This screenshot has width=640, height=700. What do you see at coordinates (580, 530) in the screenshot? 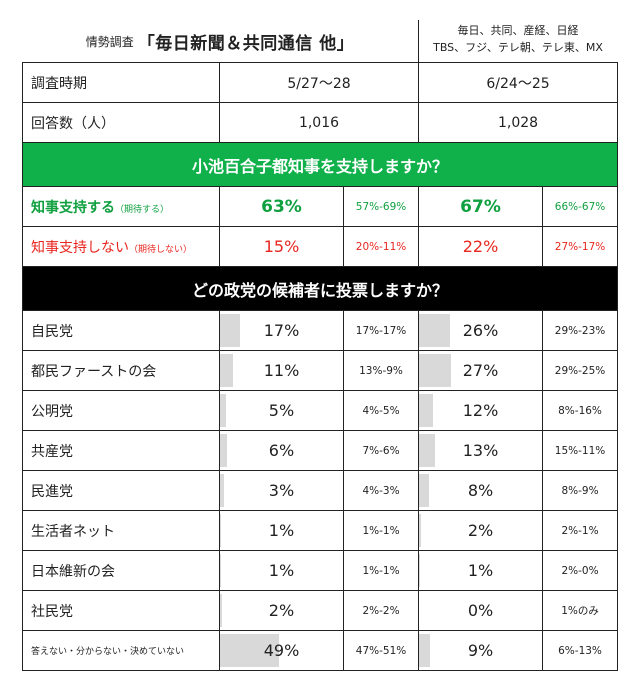
I see `party-range-2: 2%-1%` at bounding box center [580, 530].